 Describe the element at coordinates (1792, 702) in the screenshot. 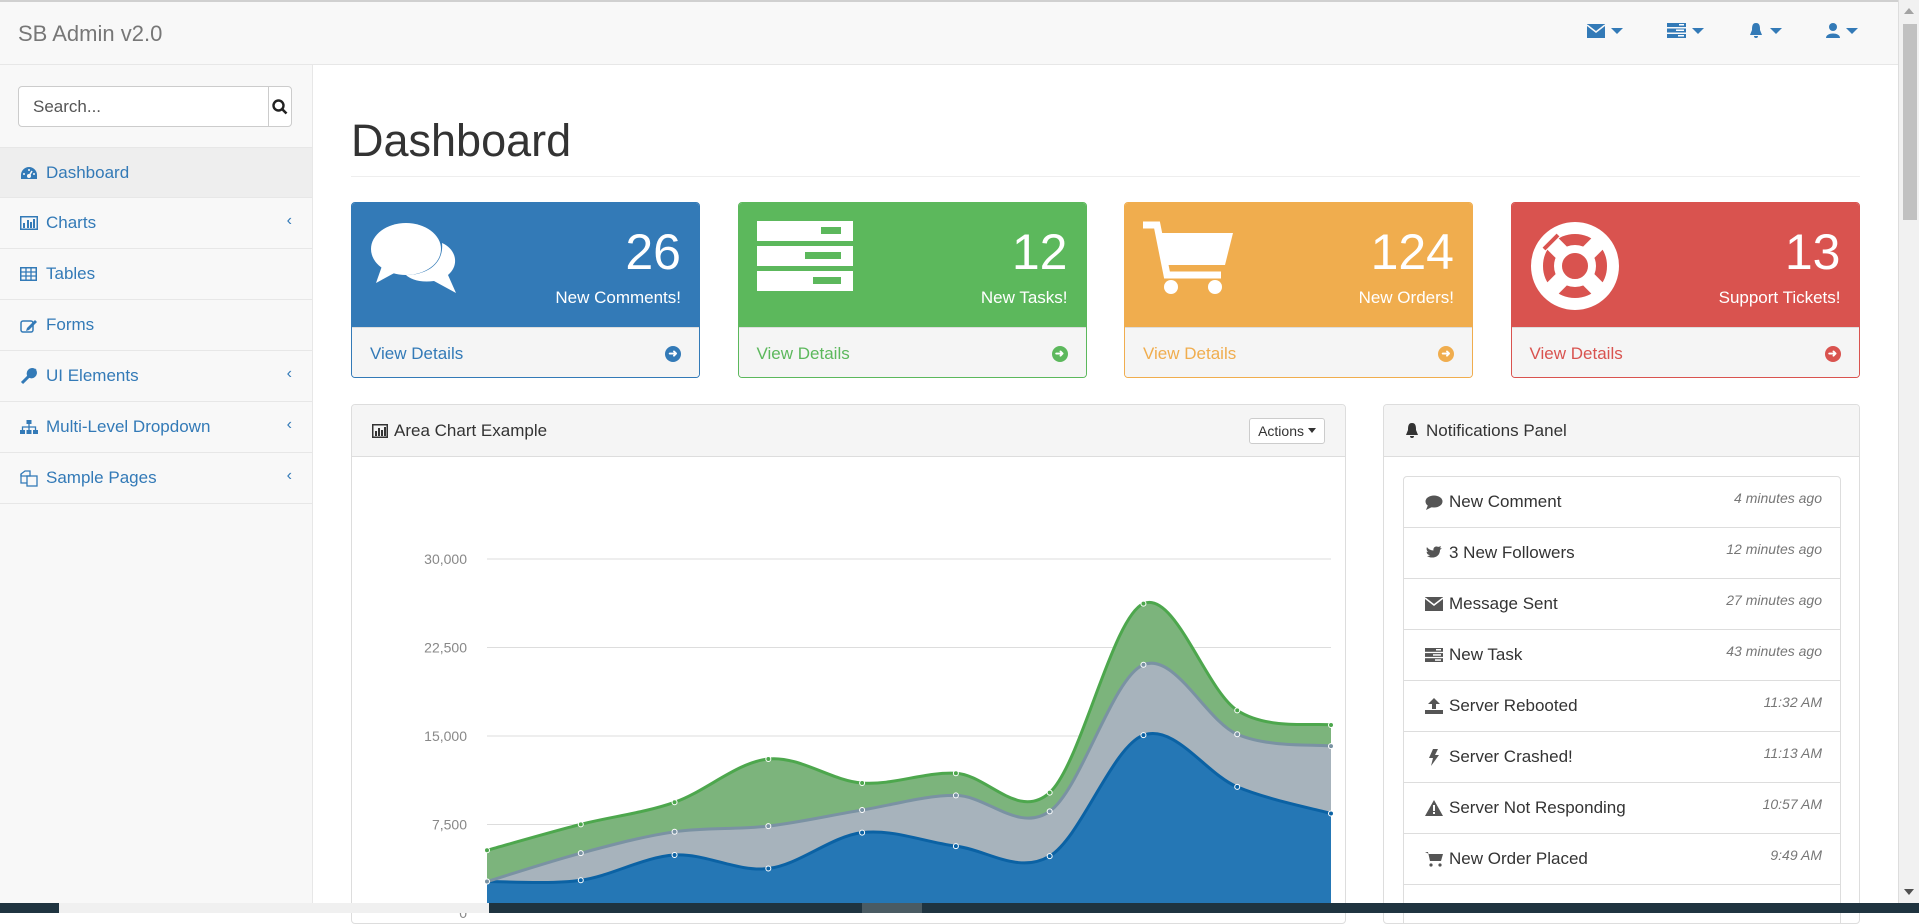

I see `notification-time: 11:32 AM` at that location.